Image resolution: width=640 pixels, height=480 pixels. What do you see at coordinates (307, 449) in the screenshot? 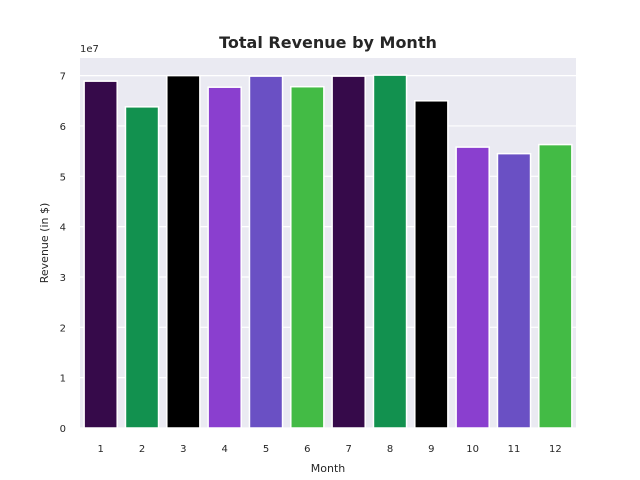
I see `x-tick-label: 6` at bounding box center [307, 449].